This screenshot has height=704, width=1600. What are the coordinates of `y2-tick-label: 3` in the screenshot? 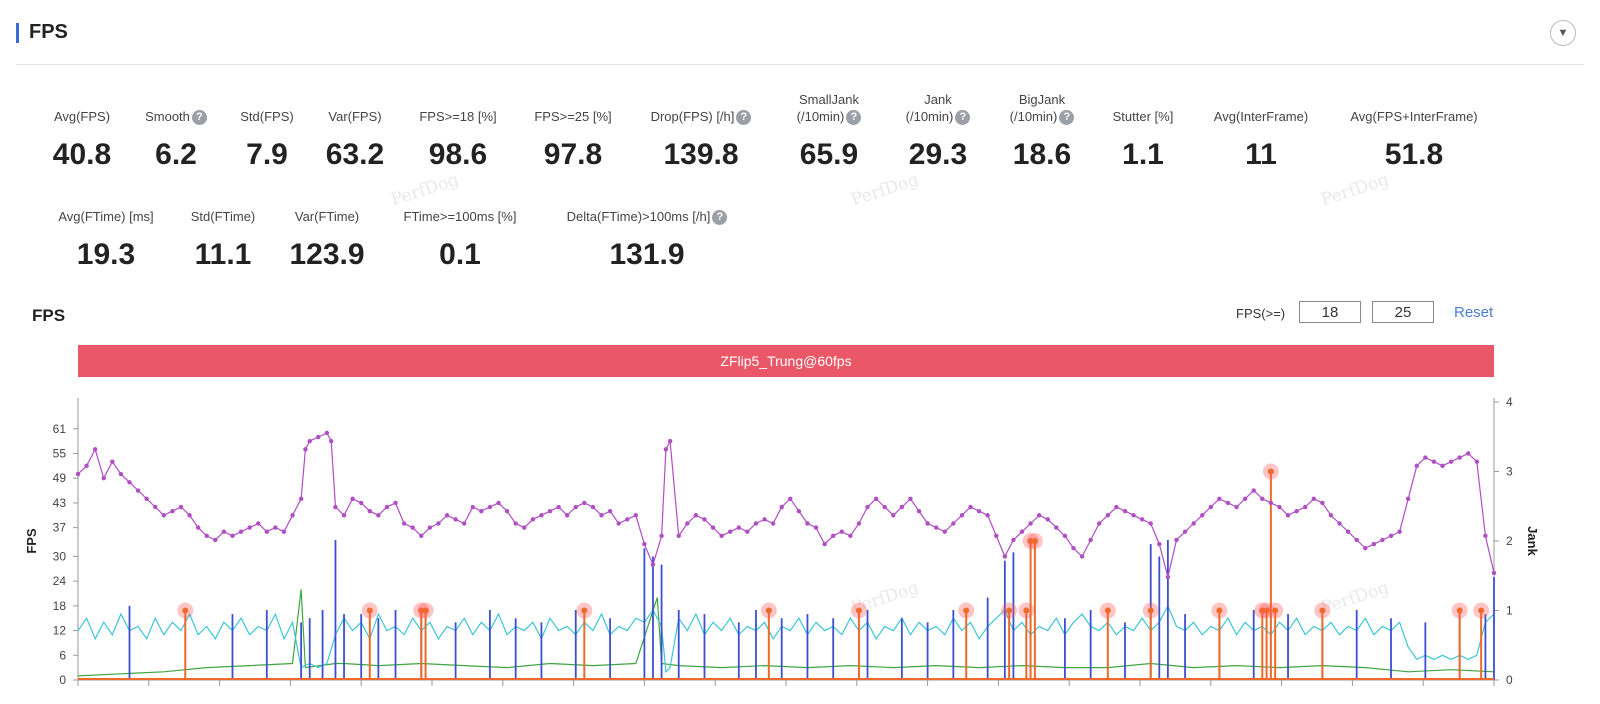 It's located at (1509, 472).